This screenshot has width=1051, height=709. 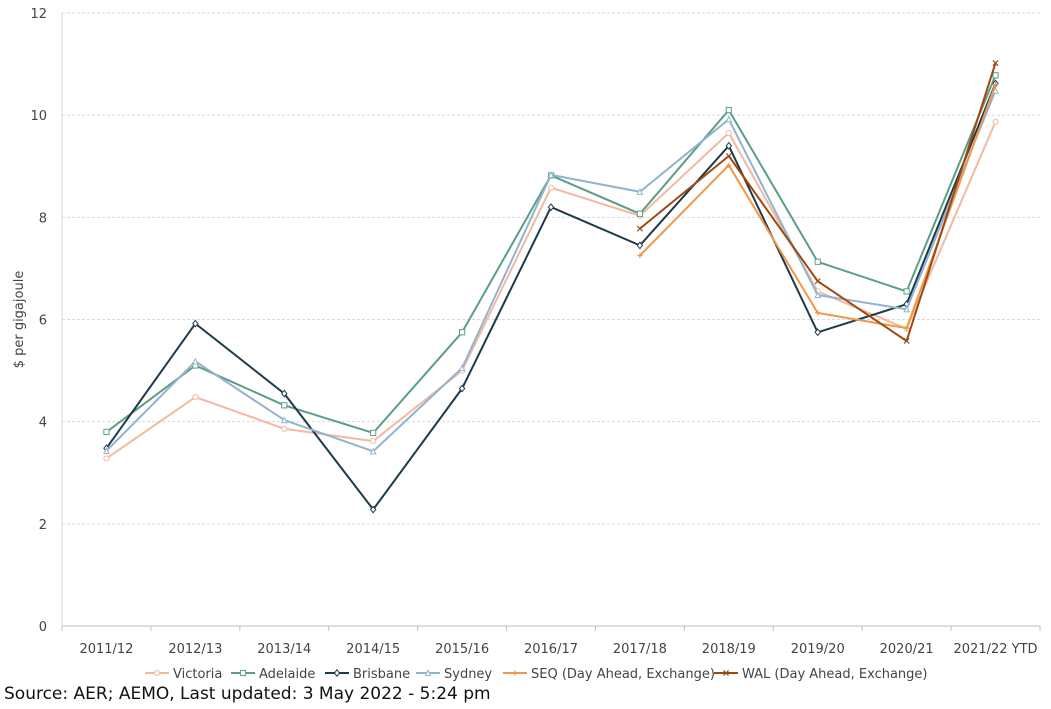 What do you see at coordinates (623, 674) in the screenshot?
I see `legend-label: SEQ (Day Ahead, Exchange)` at bounding box center [623, 674].